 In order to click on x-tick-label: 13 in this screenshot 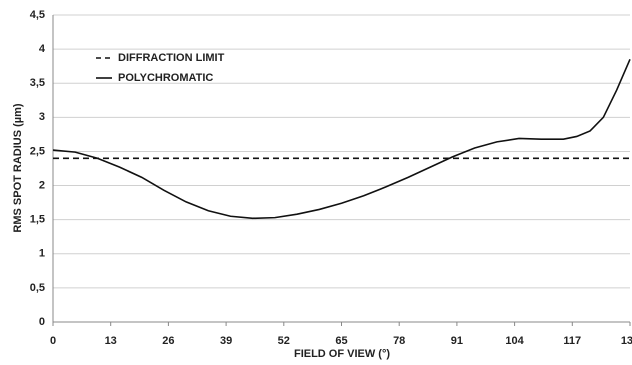, I will do `click(111, 341)`.